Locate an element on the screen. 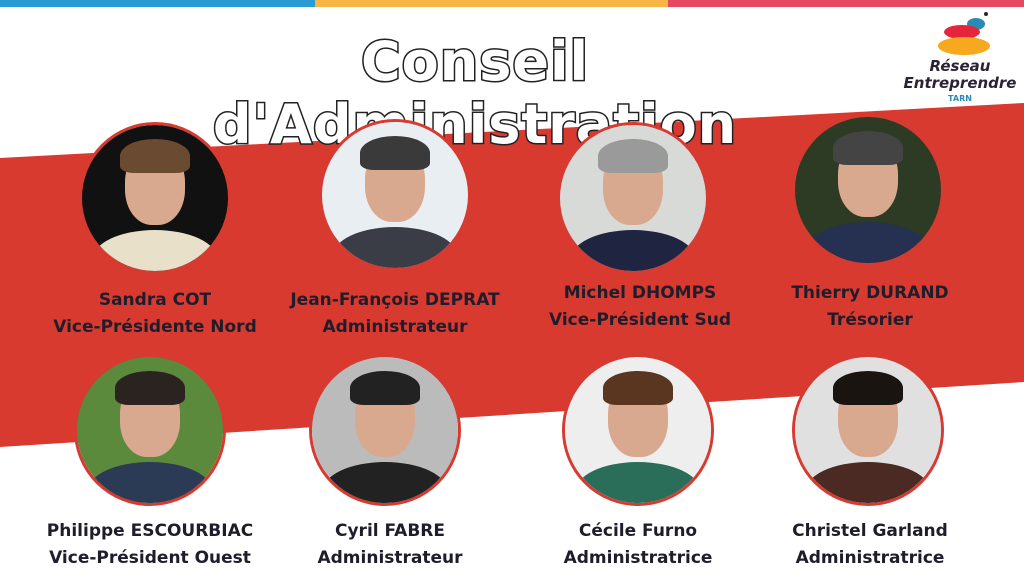  reseau-entreprendre-logo: Réseau Entreprendre TARN is located at coordinates (960, 60).